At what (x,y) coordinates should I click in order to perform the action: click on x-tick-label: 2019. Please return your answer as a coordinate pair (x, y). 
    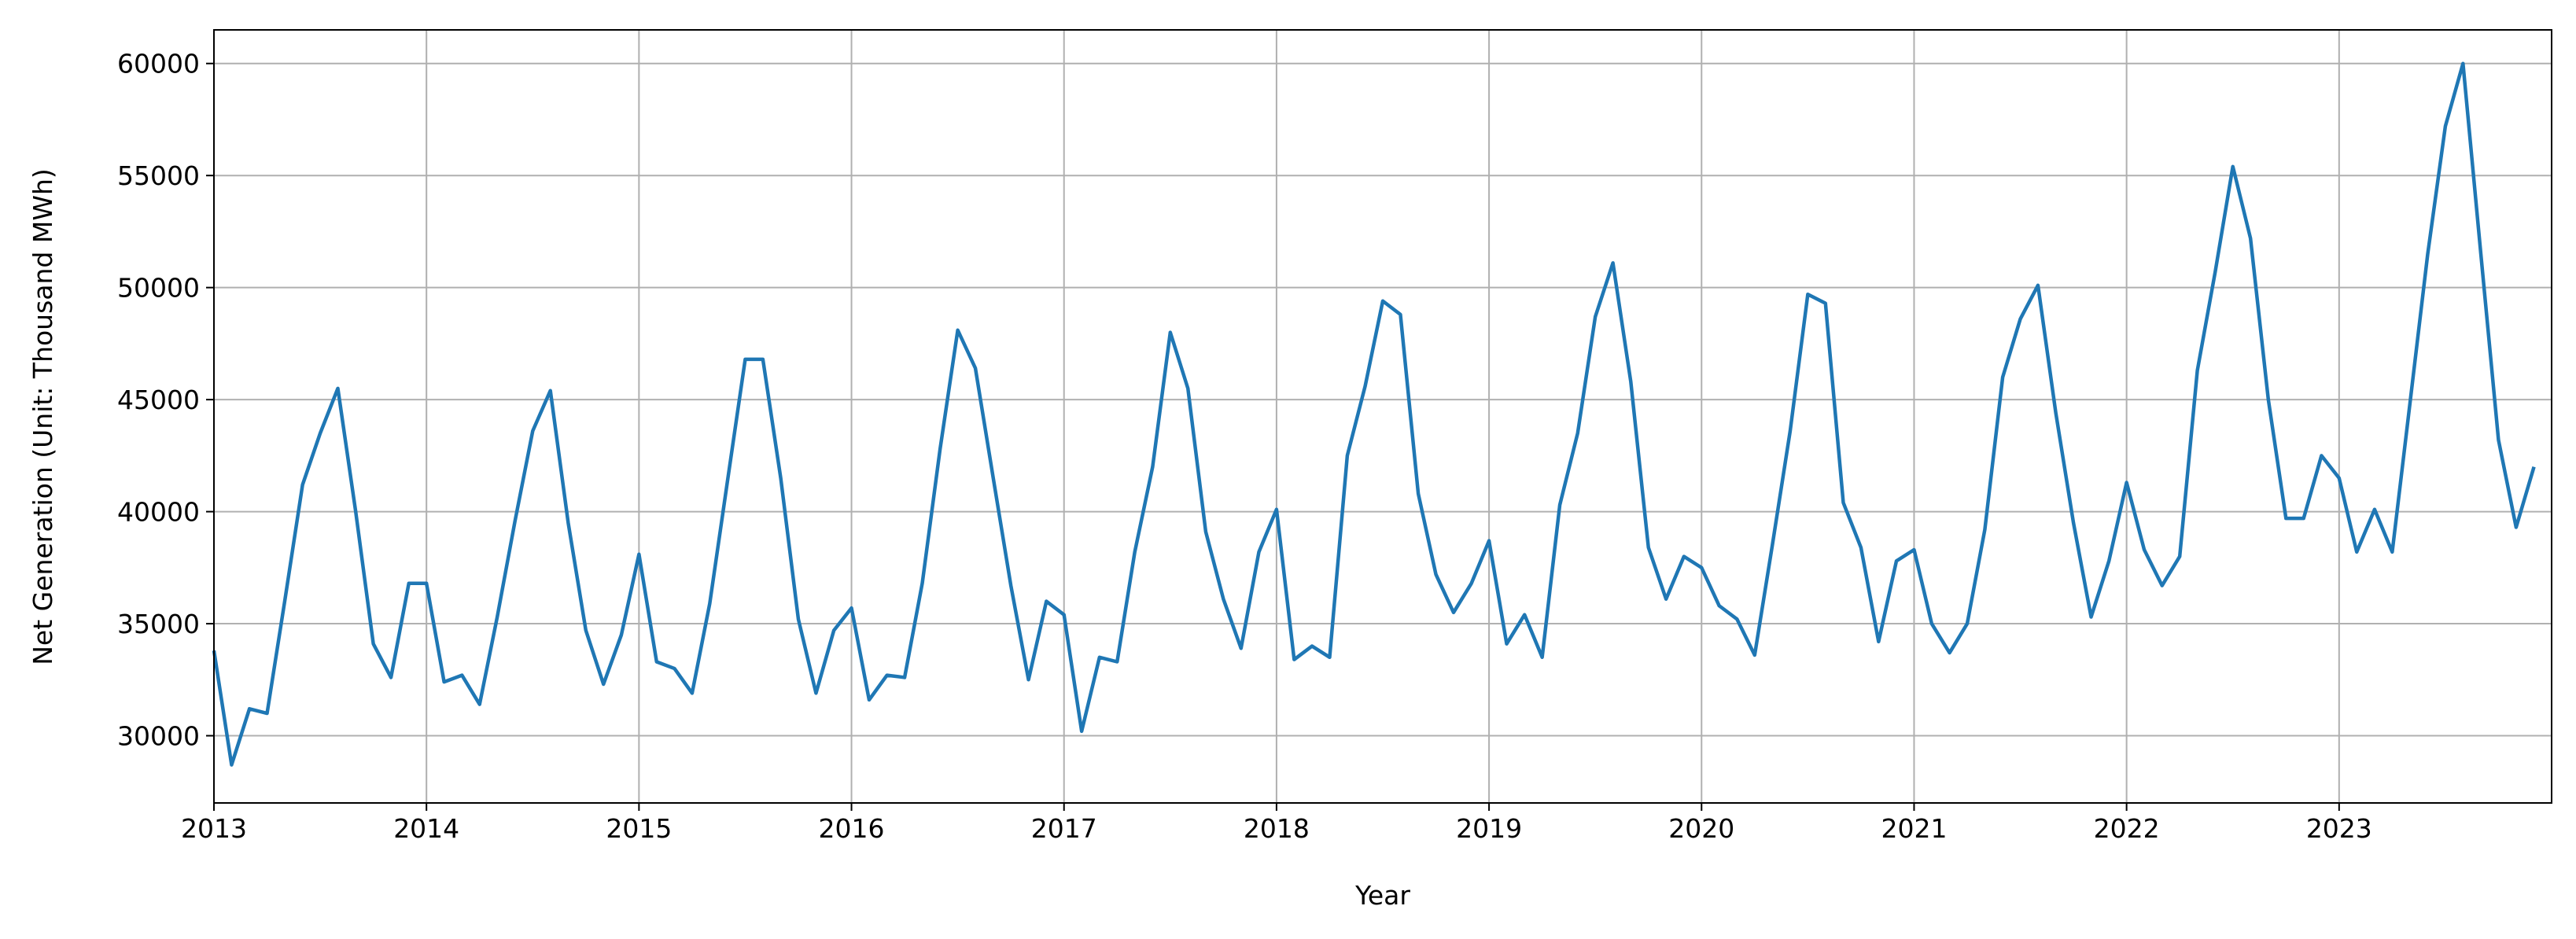
    Looking at the image, I should click on (1489, 829).